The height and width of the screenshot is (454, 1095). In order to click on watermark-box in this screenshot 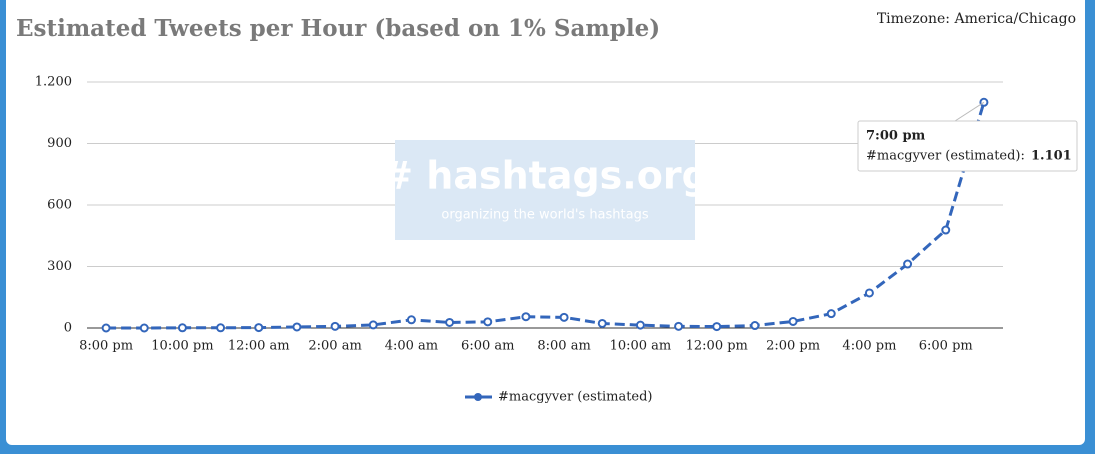, I will do `click(545, 190)`.